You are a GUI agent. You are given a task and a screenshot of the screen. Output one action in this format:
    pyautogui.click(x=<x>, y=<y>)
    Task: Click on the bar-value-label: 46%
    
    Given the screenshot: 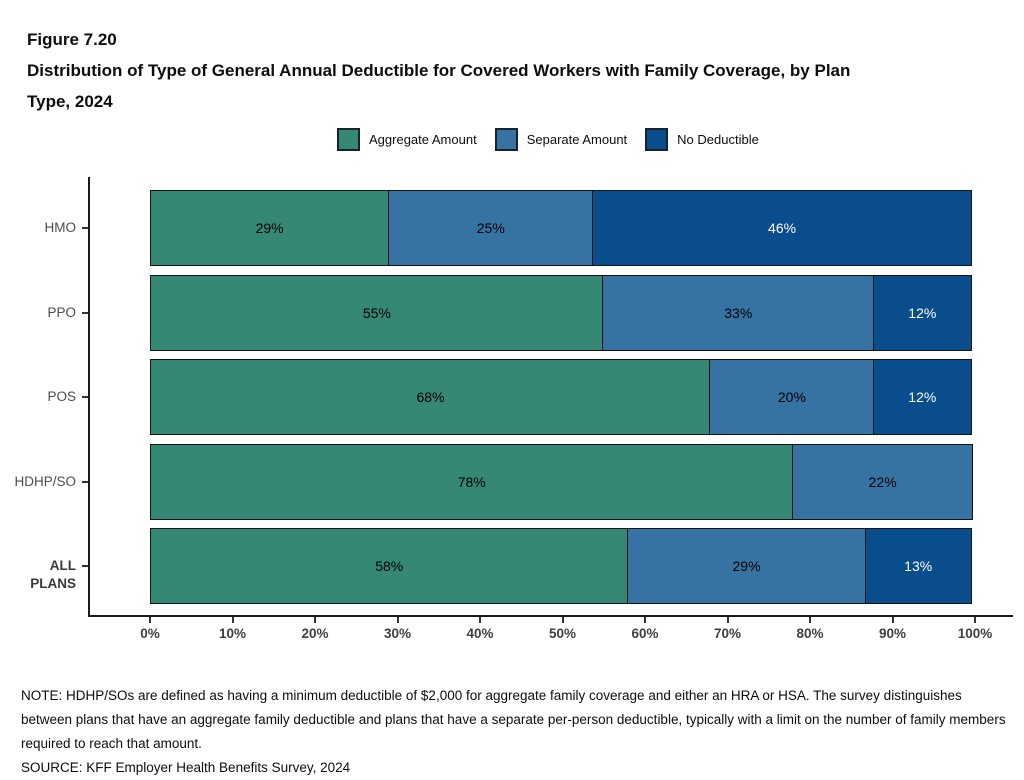 What is the action you would take?
    pyautogui.click(x=782, y=228)
    